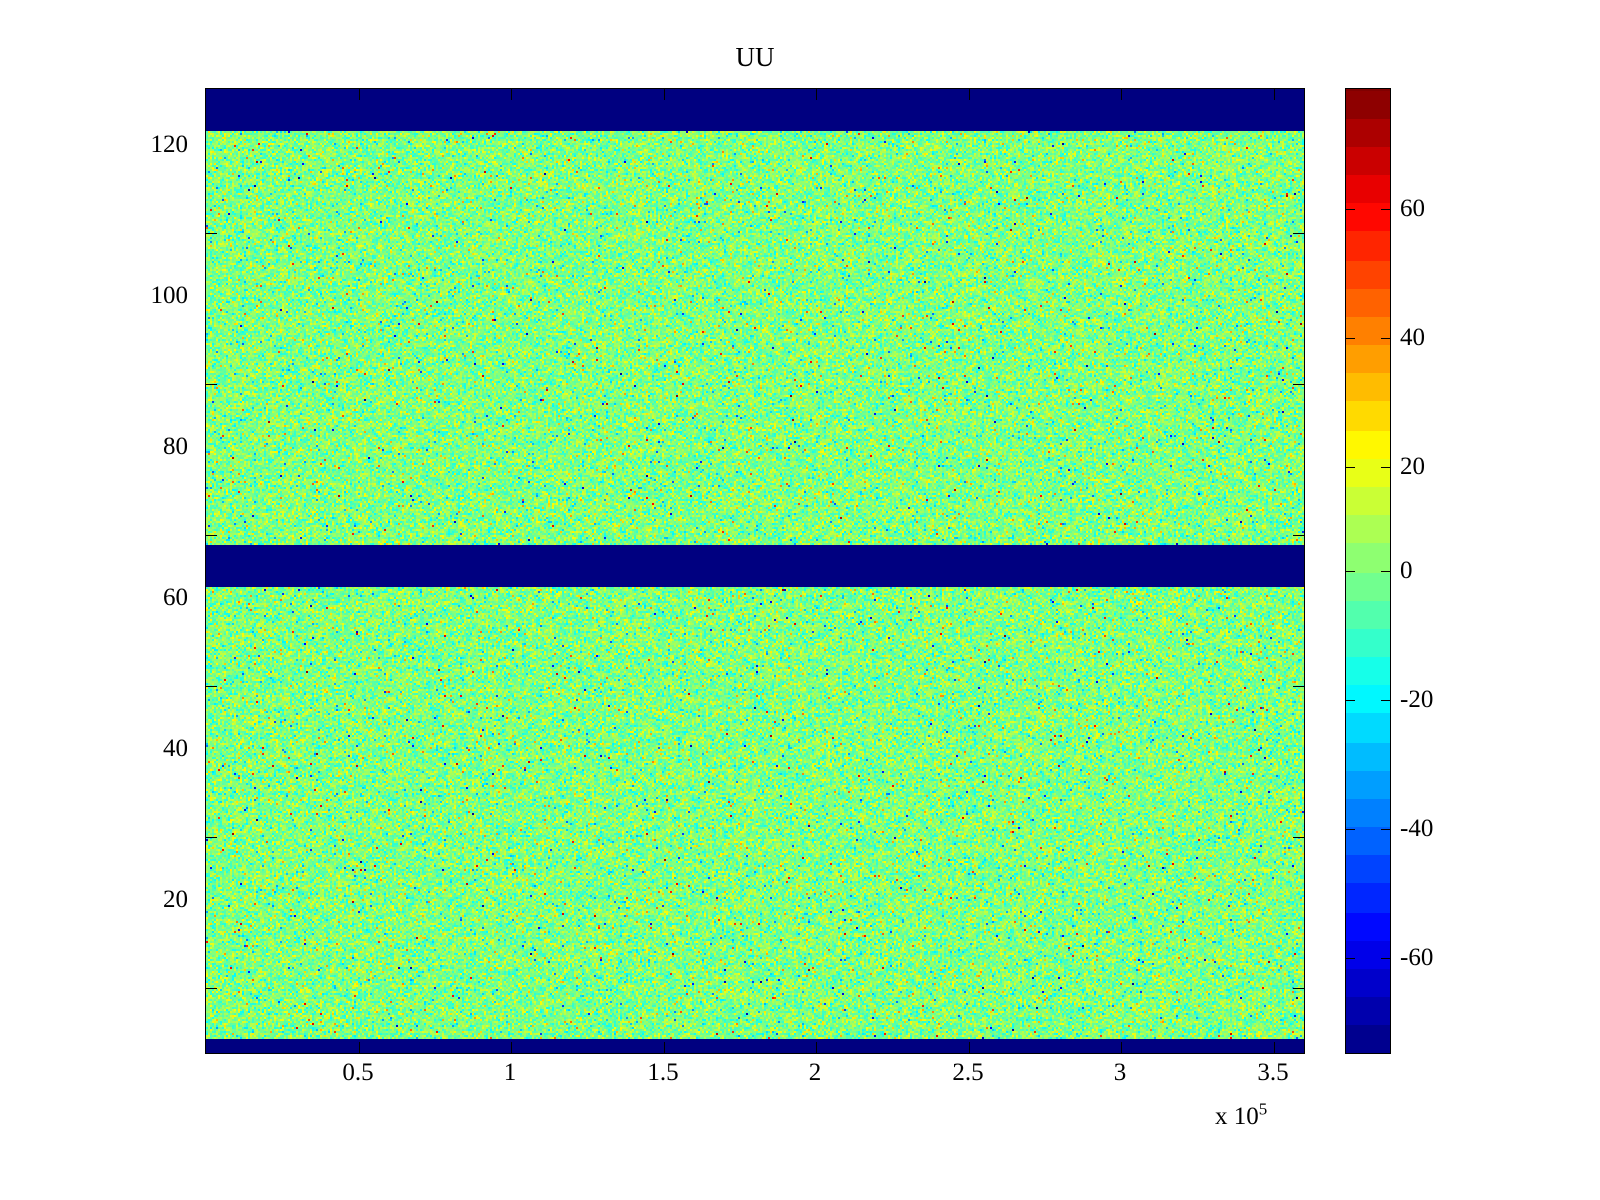 This screenshot has width=1600, height=1200. What do you see at coordinates (175, 899) in the screenshot?
I see `y-tick-label-20: 20` at bounding box center [175, 899].